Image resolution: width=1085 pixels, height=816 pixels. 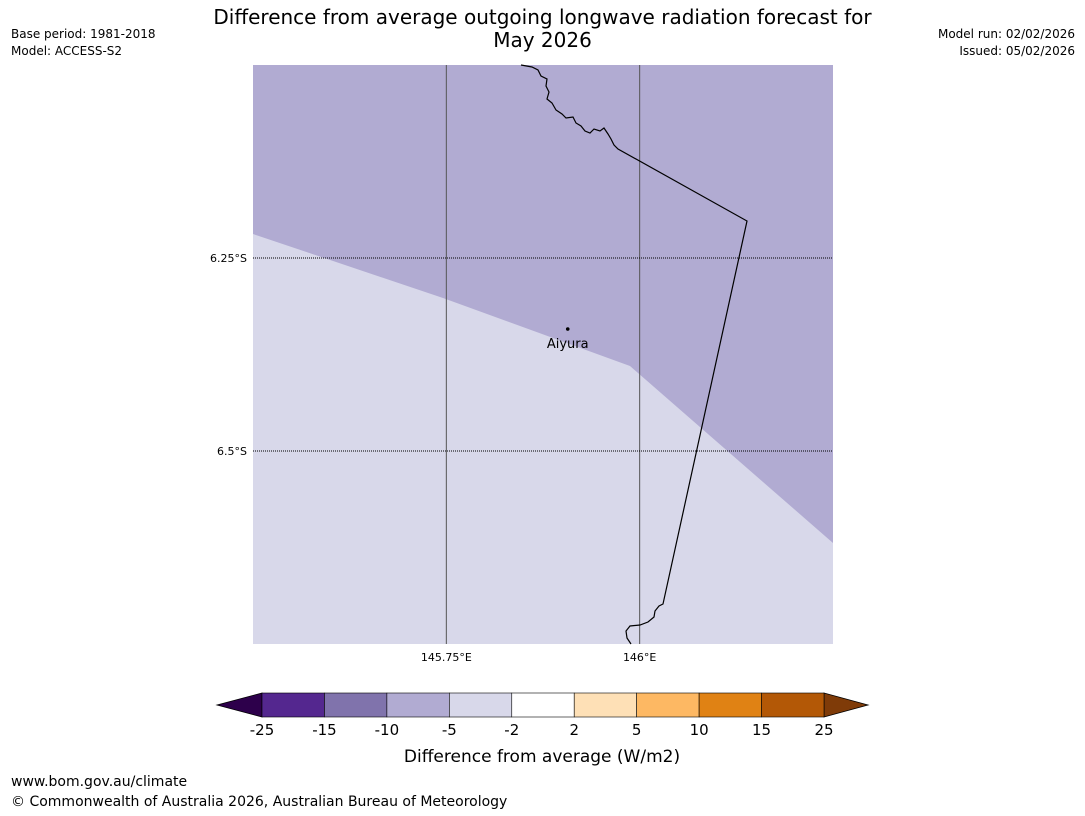 What do you see at coordinates (1017, 51) in the screenshot?
I see `issued-text: Issued: 05/02/2026` at bounding box center [1017, 51].